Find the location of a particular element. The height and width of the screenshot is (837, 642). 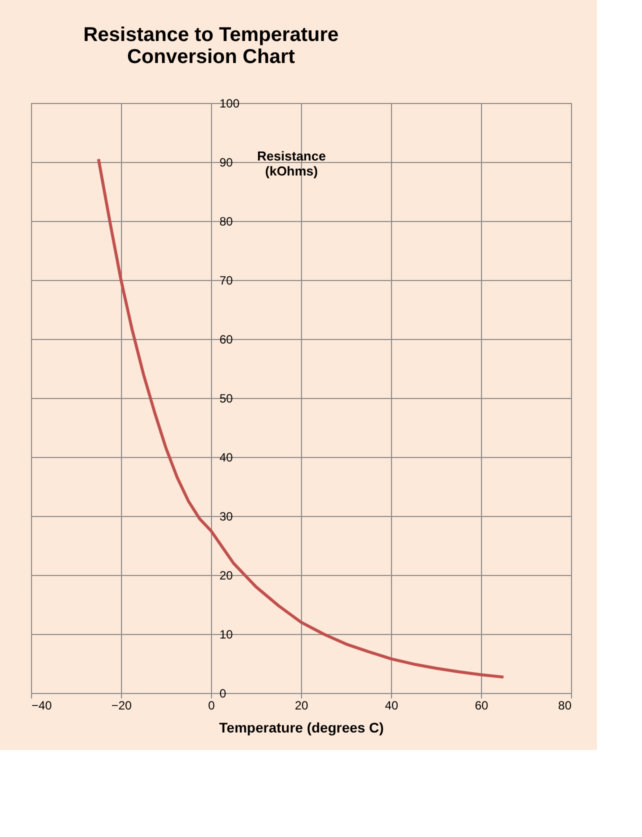

y-tick-label: 10 is located at coordinates (227, 635).